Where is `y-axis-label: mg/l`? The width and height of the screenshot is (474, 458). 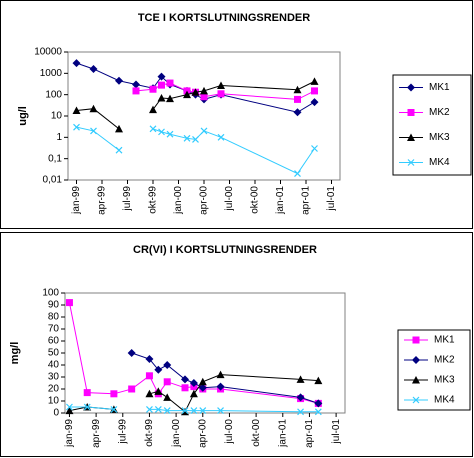 y-axis-label: mg/l is located at coordinates (15, 353).